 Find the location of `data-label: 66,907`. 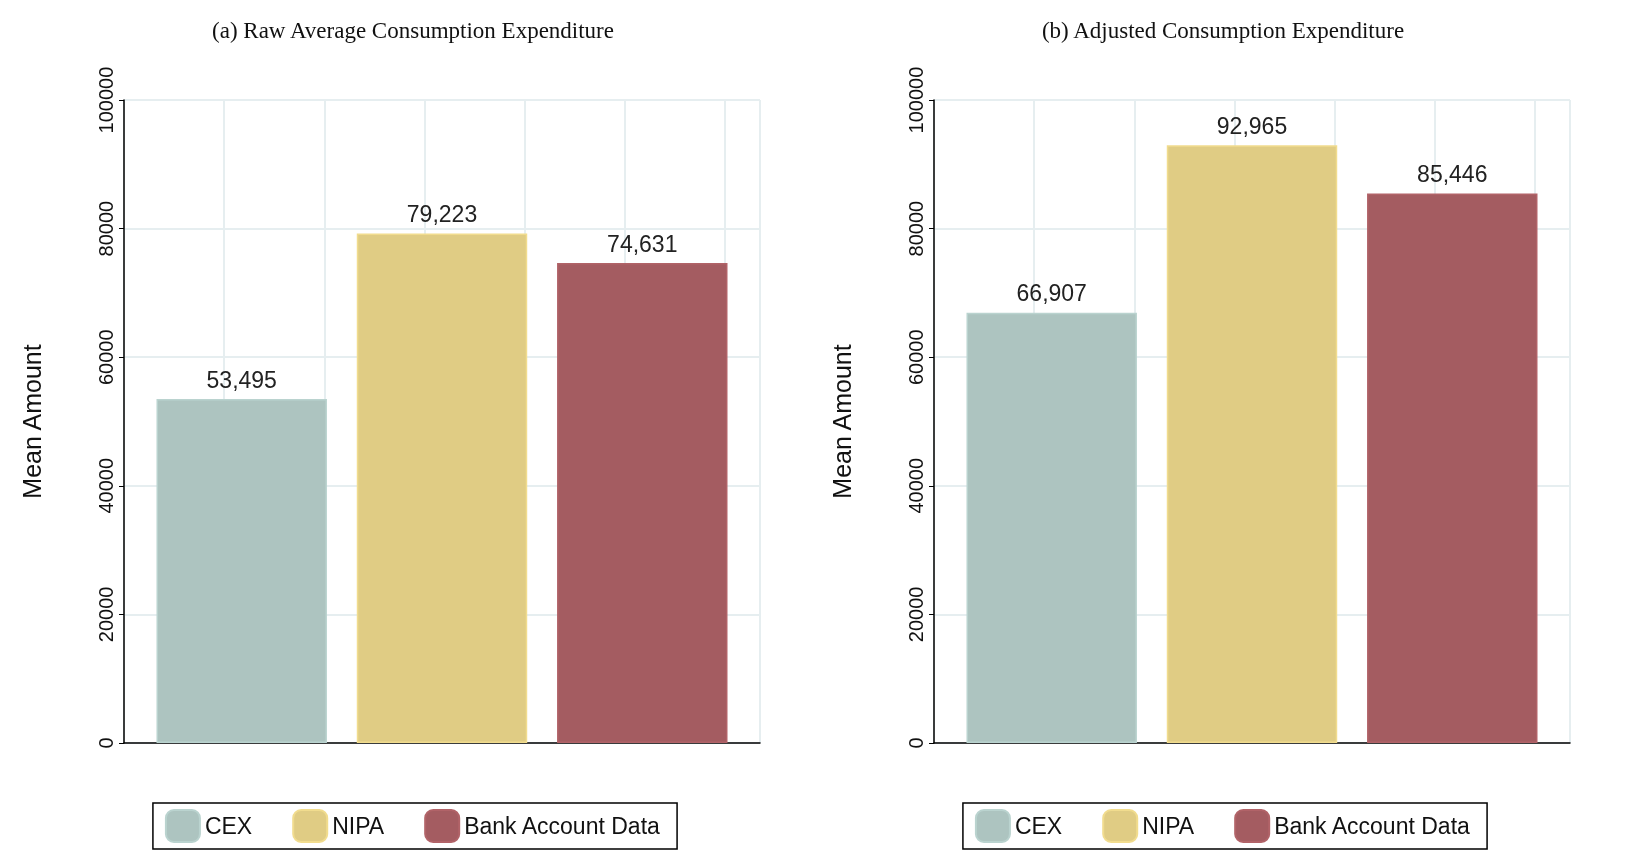

data-label: 66,907 is located at coordinates (1051, 293).